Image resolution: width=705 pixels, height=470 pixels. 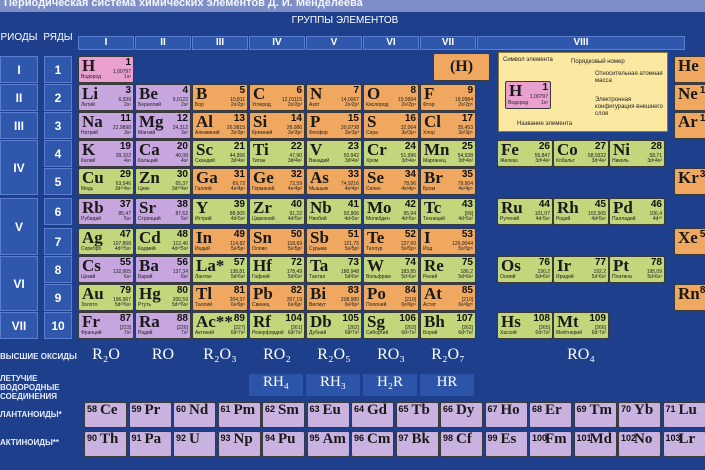 What do you see at coordinates (689, 241) in the screenshot?
I see `element-cell-Xe: Xe54` at bounding box center [689, 241].